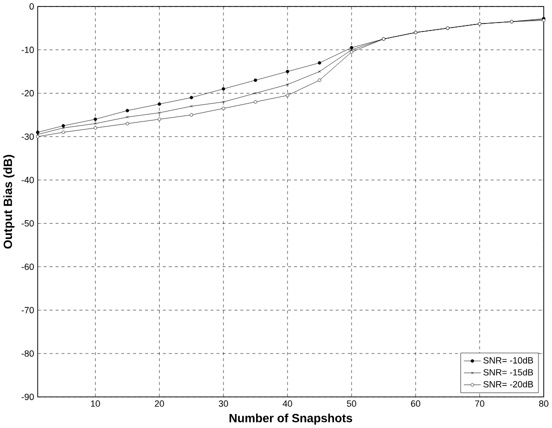 Image resolution: width=552 pixels, height=428 pixels. What do you see at coordinates (223, 403) in the screenshot?
I see `x-tick-label: 30` at bounding box center [223, 403].